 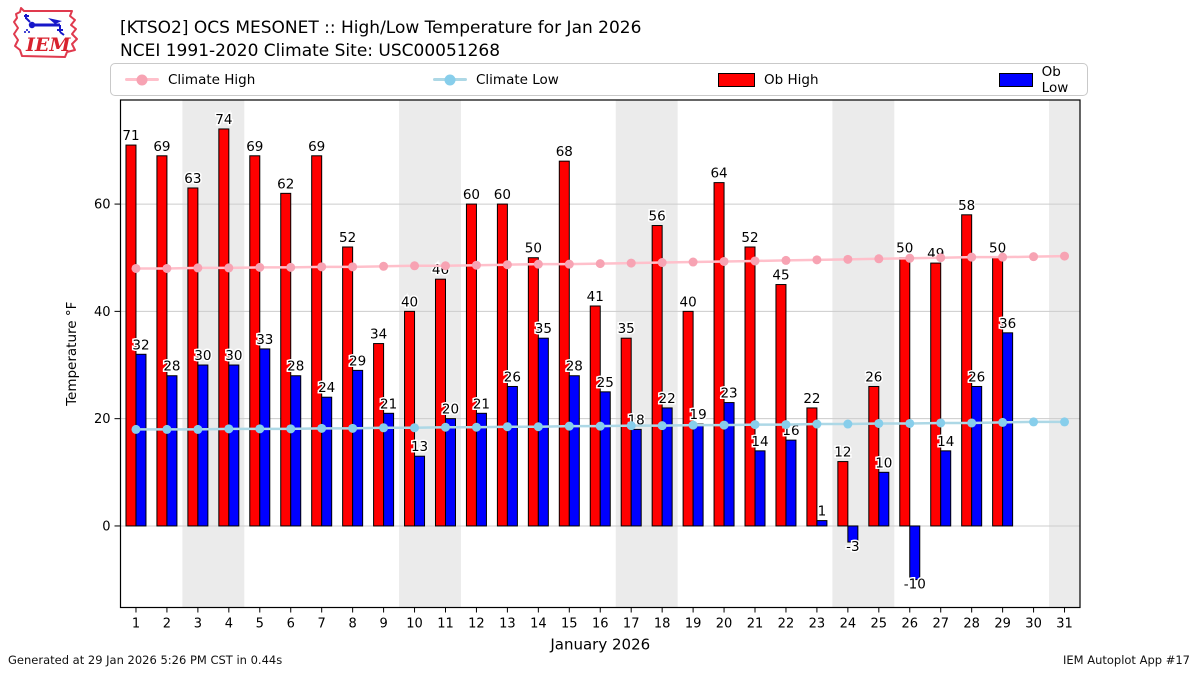 I want to click on x-tick-label: 2, so click(x=167, y=624).